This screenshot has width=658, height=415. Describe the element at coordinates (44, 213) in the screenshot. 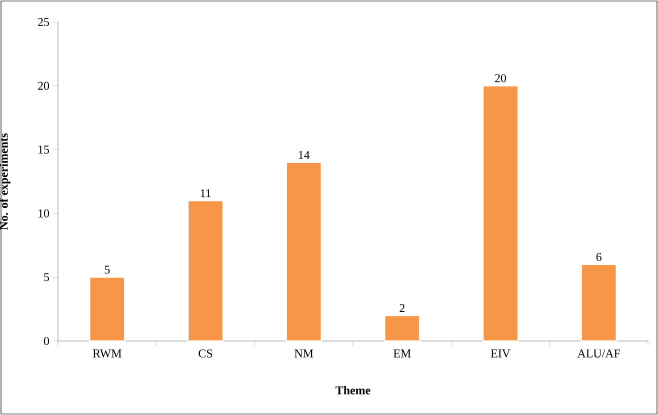

I see `y-tick-label: 10` at that location.